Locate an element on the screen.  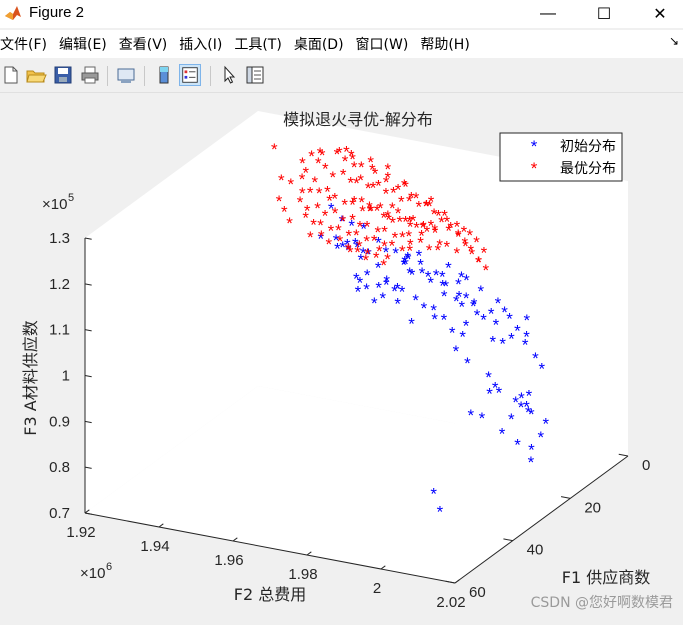
window-titlebar: Figure 2 — ☐ ✕ is located at coordinates (341, 14).